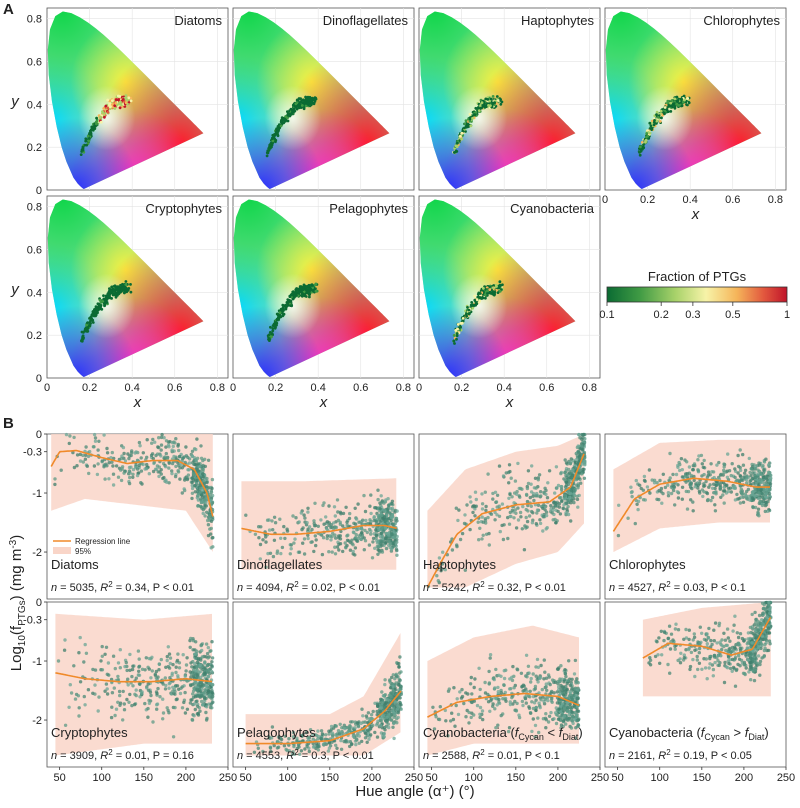 The image size is (800, 808). What do you see at coordinates (150, 588) in the screenshot?
I see `stat-sep: ,` at bounding box center [150, 588].